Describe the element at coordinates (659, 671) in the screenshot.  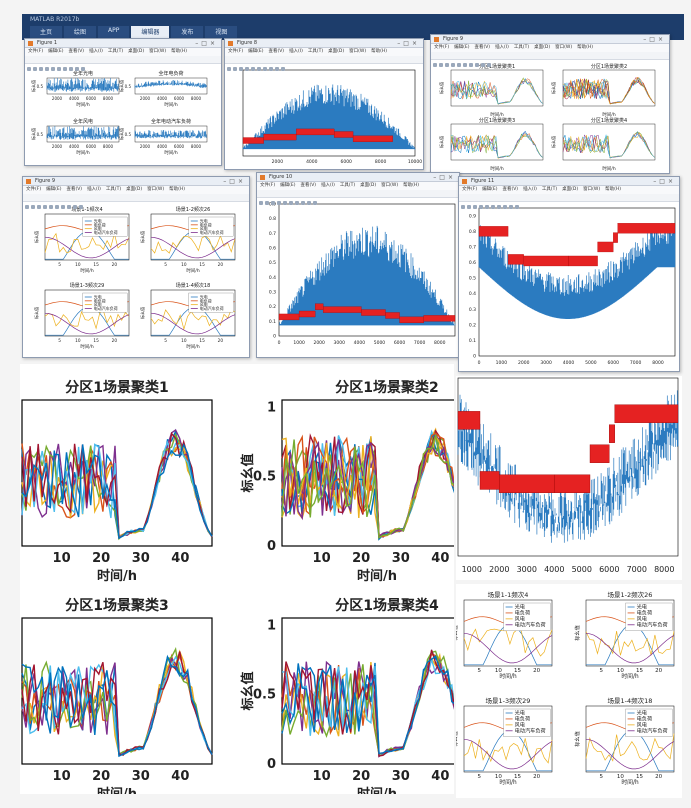
I see `tick-label: 20` at that location.